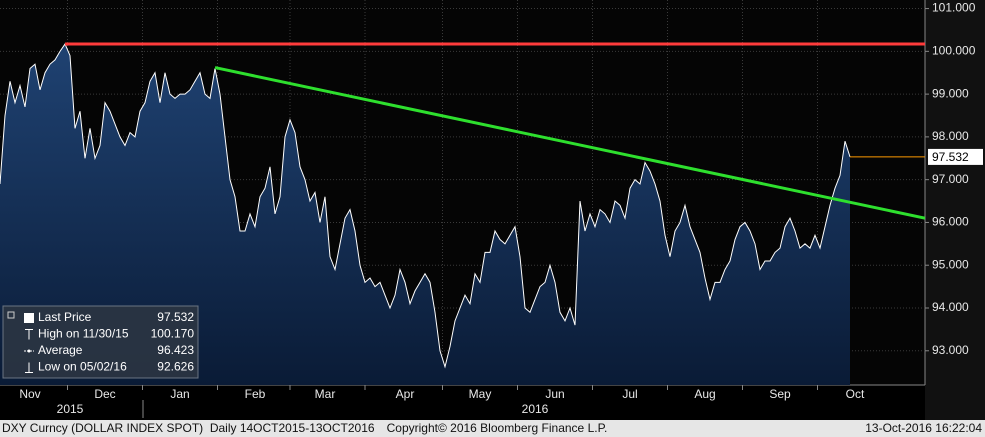 The height and width of the screenshot is (437, 985). What do you see at coordinates (65, 317) in the screenshot?
I see `legend-label: Last Price` at bounding box center [65, 317].